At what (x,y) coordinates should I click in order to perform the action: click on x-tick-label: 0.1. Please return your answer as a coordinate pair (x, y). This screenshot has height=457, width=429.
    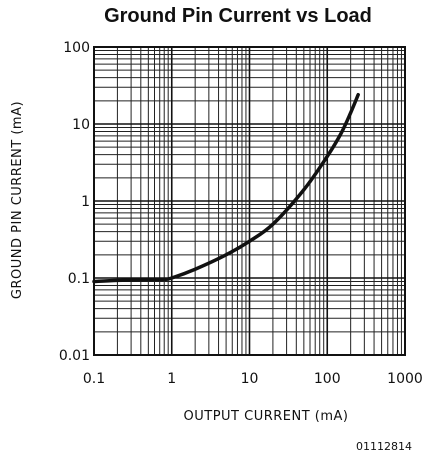
    Looking at the image, I should click on (94, 379).